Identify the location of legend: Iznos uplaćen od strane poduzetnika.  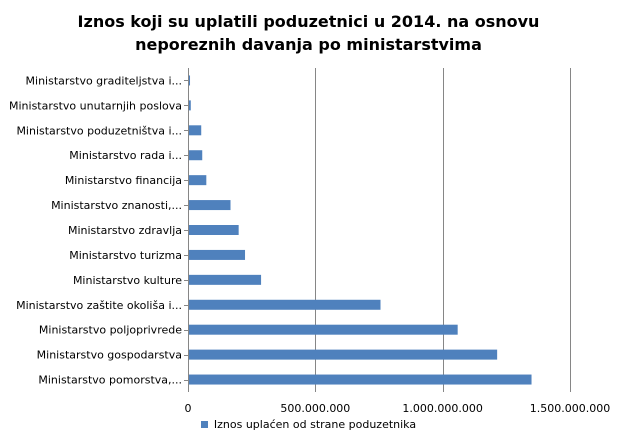
(308, 424).